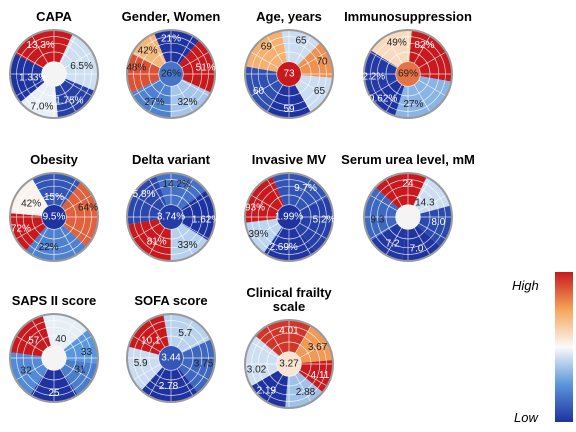 The height and width of the screenshot is (432, 576). Describe the element at coordinates (397, 43) in the screenshot. I see `value-label: 49%` at that location.